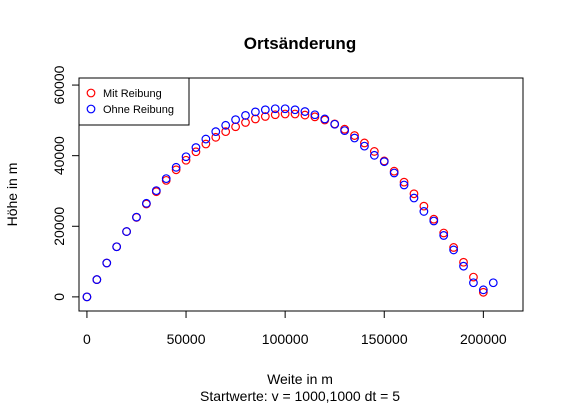 The height and width of the screenshot is (408, 563). What do you see at coordinates (59, 297) in the screenshot?
I see `y-tick-label: 0` at bounding box center [59, 297].